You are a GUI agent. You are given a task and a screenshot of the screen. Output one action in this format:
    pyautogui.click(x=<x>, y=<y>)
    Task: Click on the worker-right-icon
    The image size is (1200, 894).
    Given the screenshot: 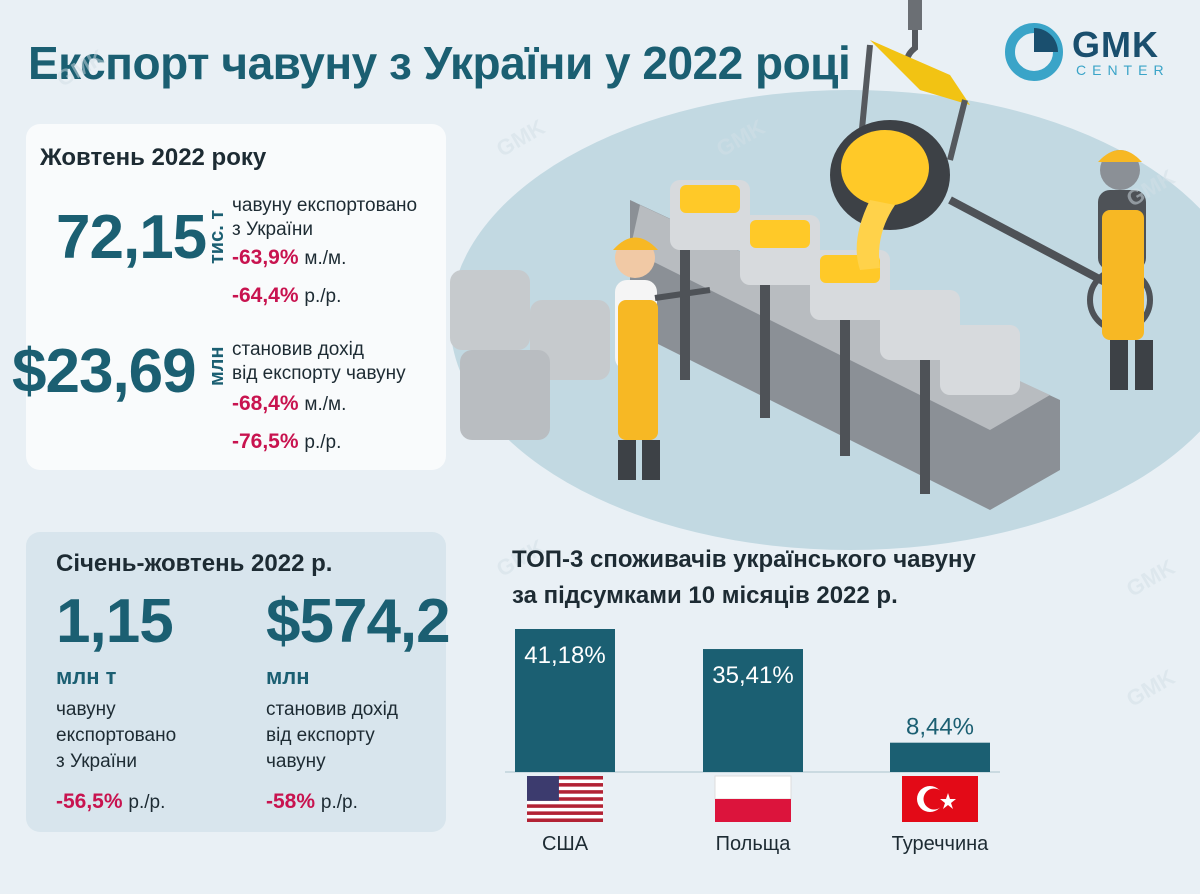 What is the action you would take?
    pyautogui.click(x=1125, y=270)
    